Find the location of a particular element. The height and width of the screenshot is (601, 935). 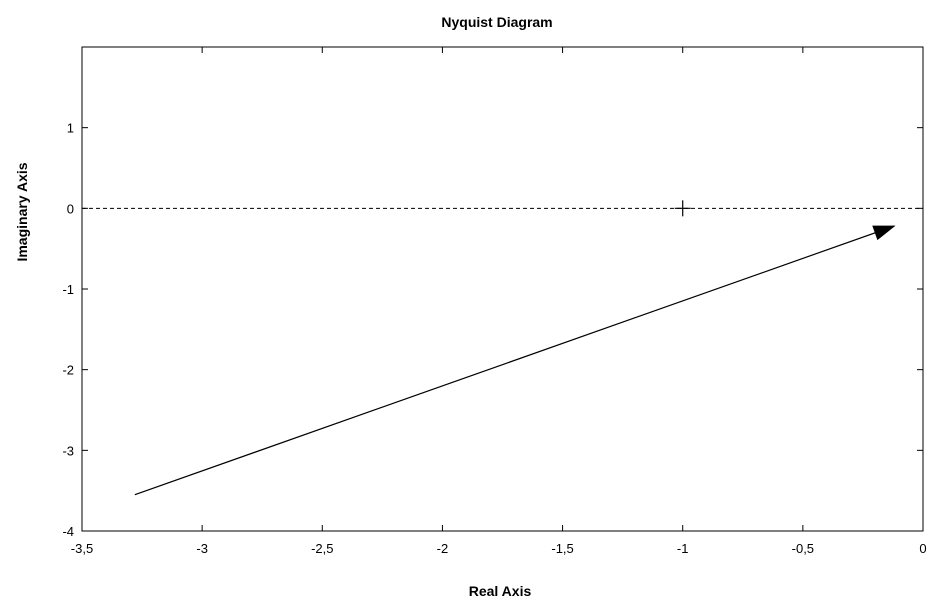

x-tick-label: -2,5 is located at coordinates (322, 548).